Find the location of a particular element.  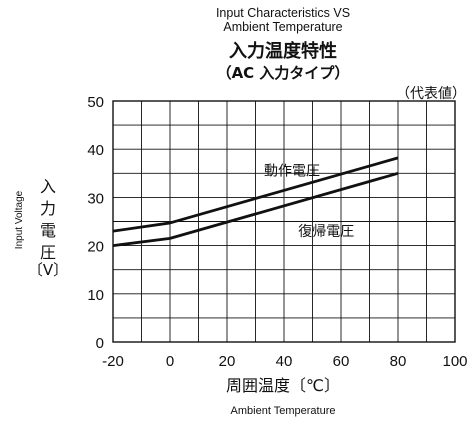

y-axis-label-jp: 入力電圧 is located at coordinates (48, 219).